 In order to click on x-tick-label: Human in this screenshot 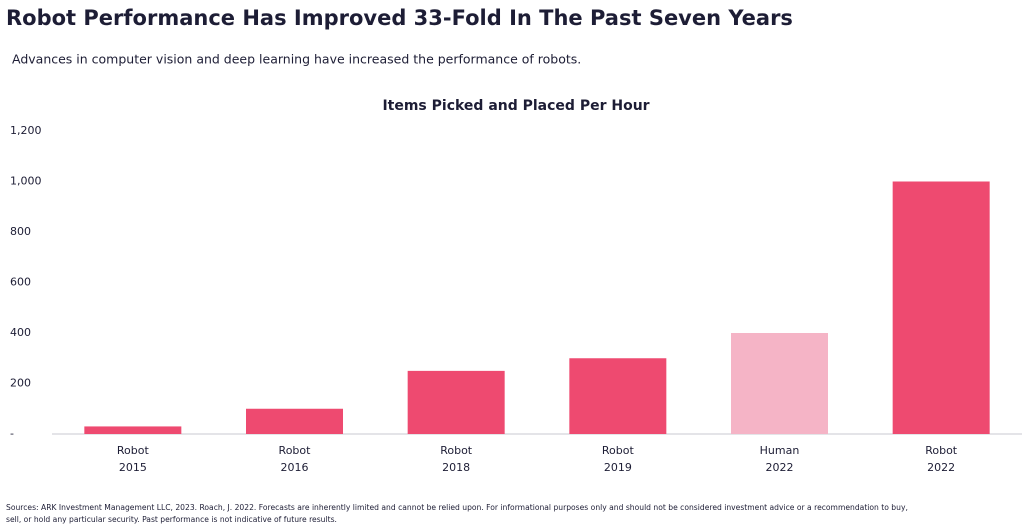, I will do `click(780, 450)`.